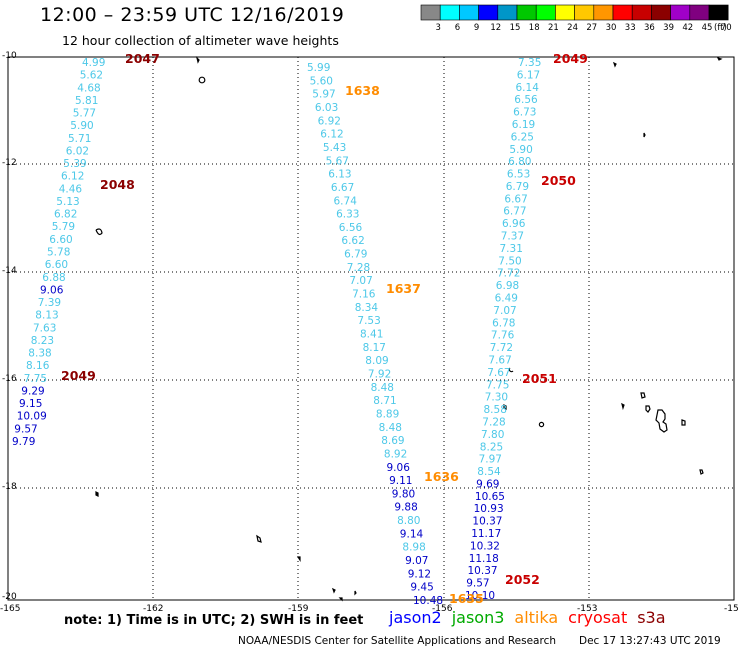  Describe the element at coordinates (553, 28) in the screenshot. I see `colorbar-label: 21` at that location.